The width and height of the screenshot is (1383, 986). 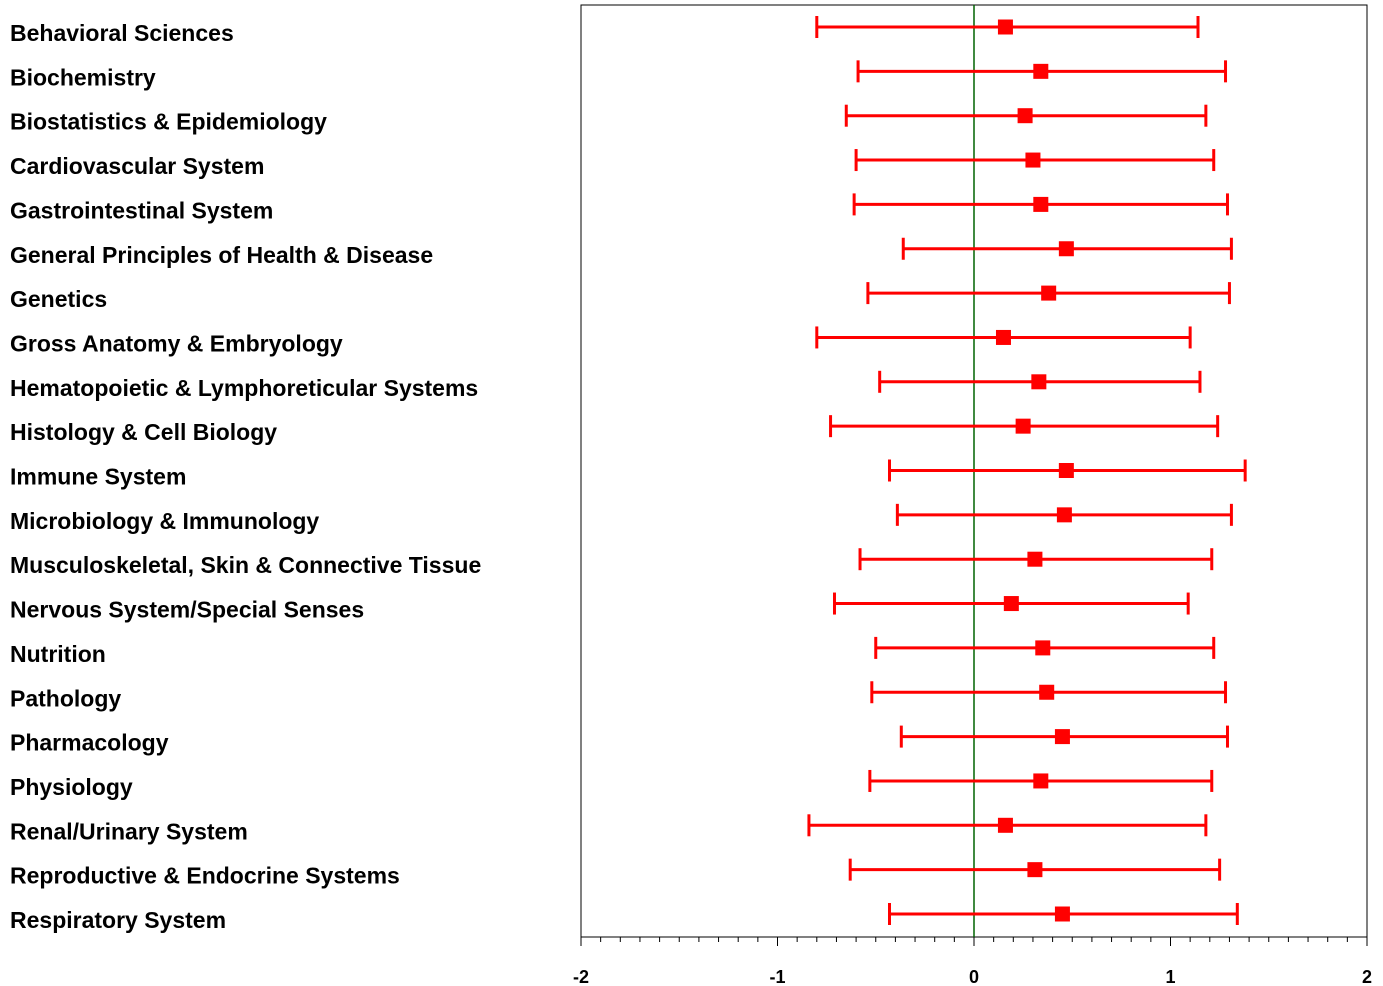 I want to click on category-label: Gross Anatomy & Embryology, so click(x=176, y=343).